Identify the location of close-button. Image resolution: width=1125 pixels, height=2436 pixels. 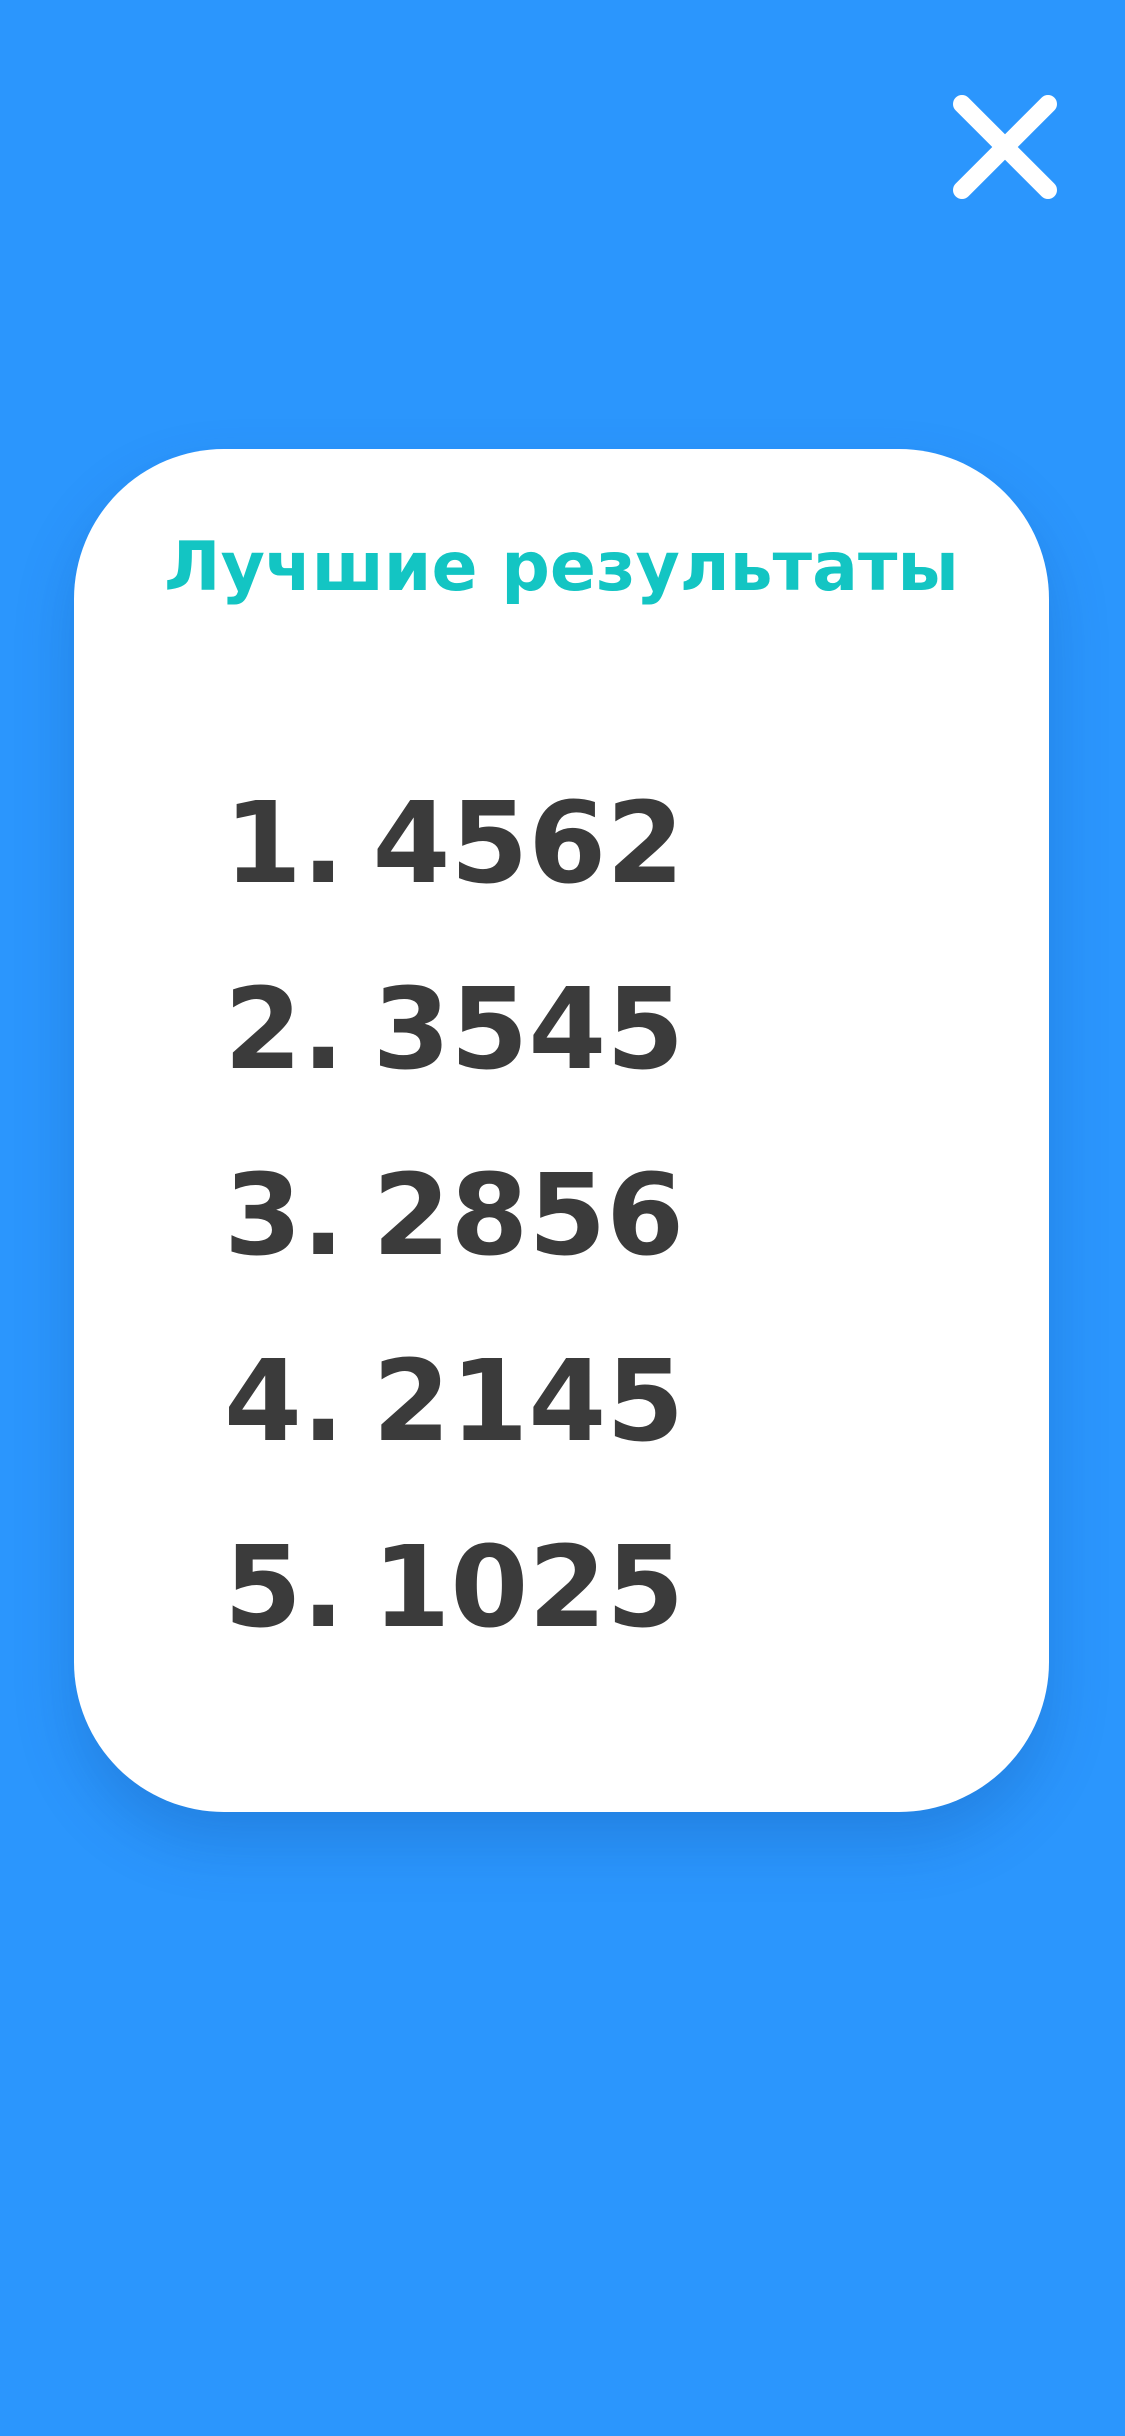
(1005, 147).